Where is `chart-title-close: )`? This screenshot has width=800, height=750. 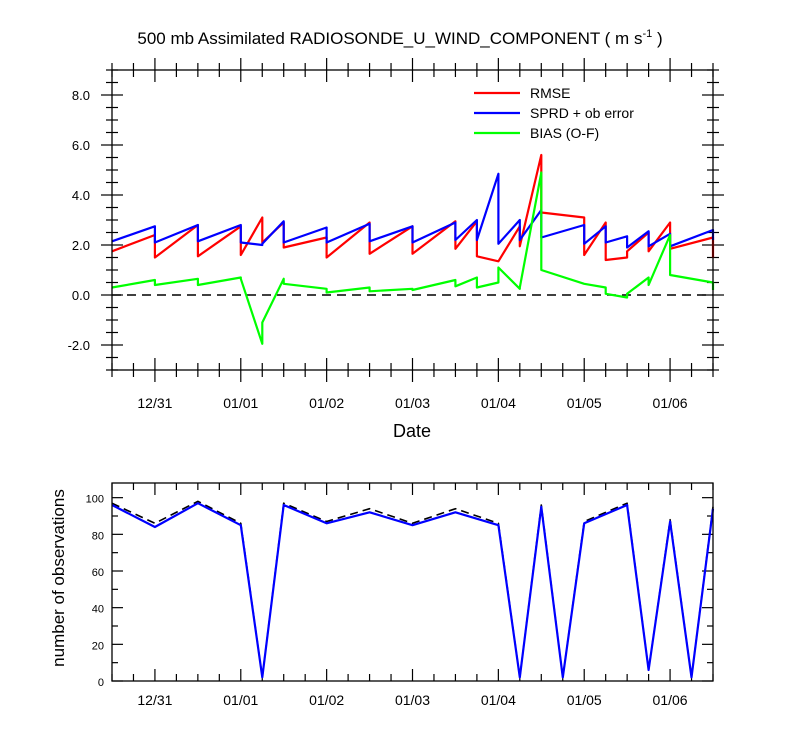 chart-title-close: ) is located at coordinates (657, 38).